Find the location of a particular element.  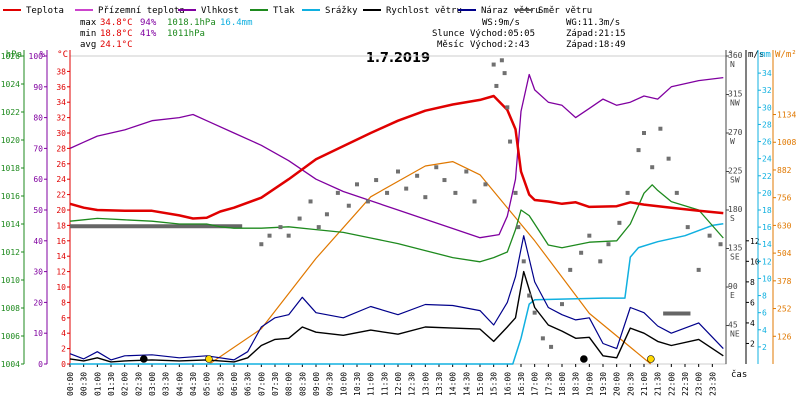

pct-tick-label: 10 is located at coordinates (38, 333).